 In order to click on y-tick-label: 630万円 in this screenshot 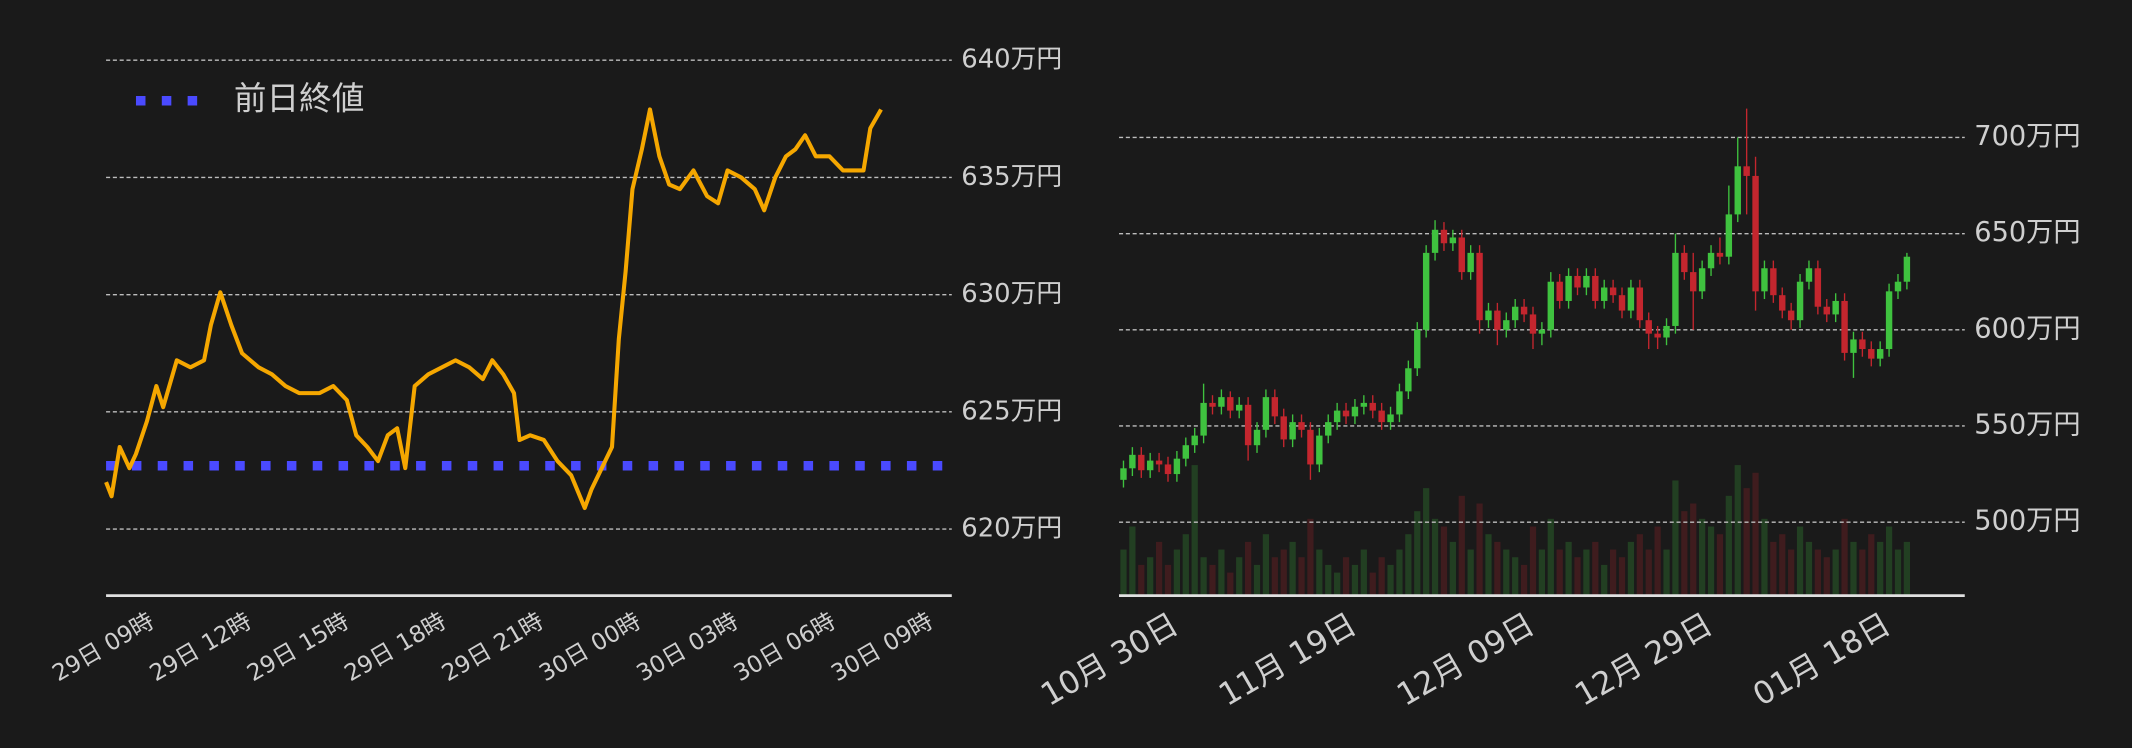, I will do `click(1011, 294)`.